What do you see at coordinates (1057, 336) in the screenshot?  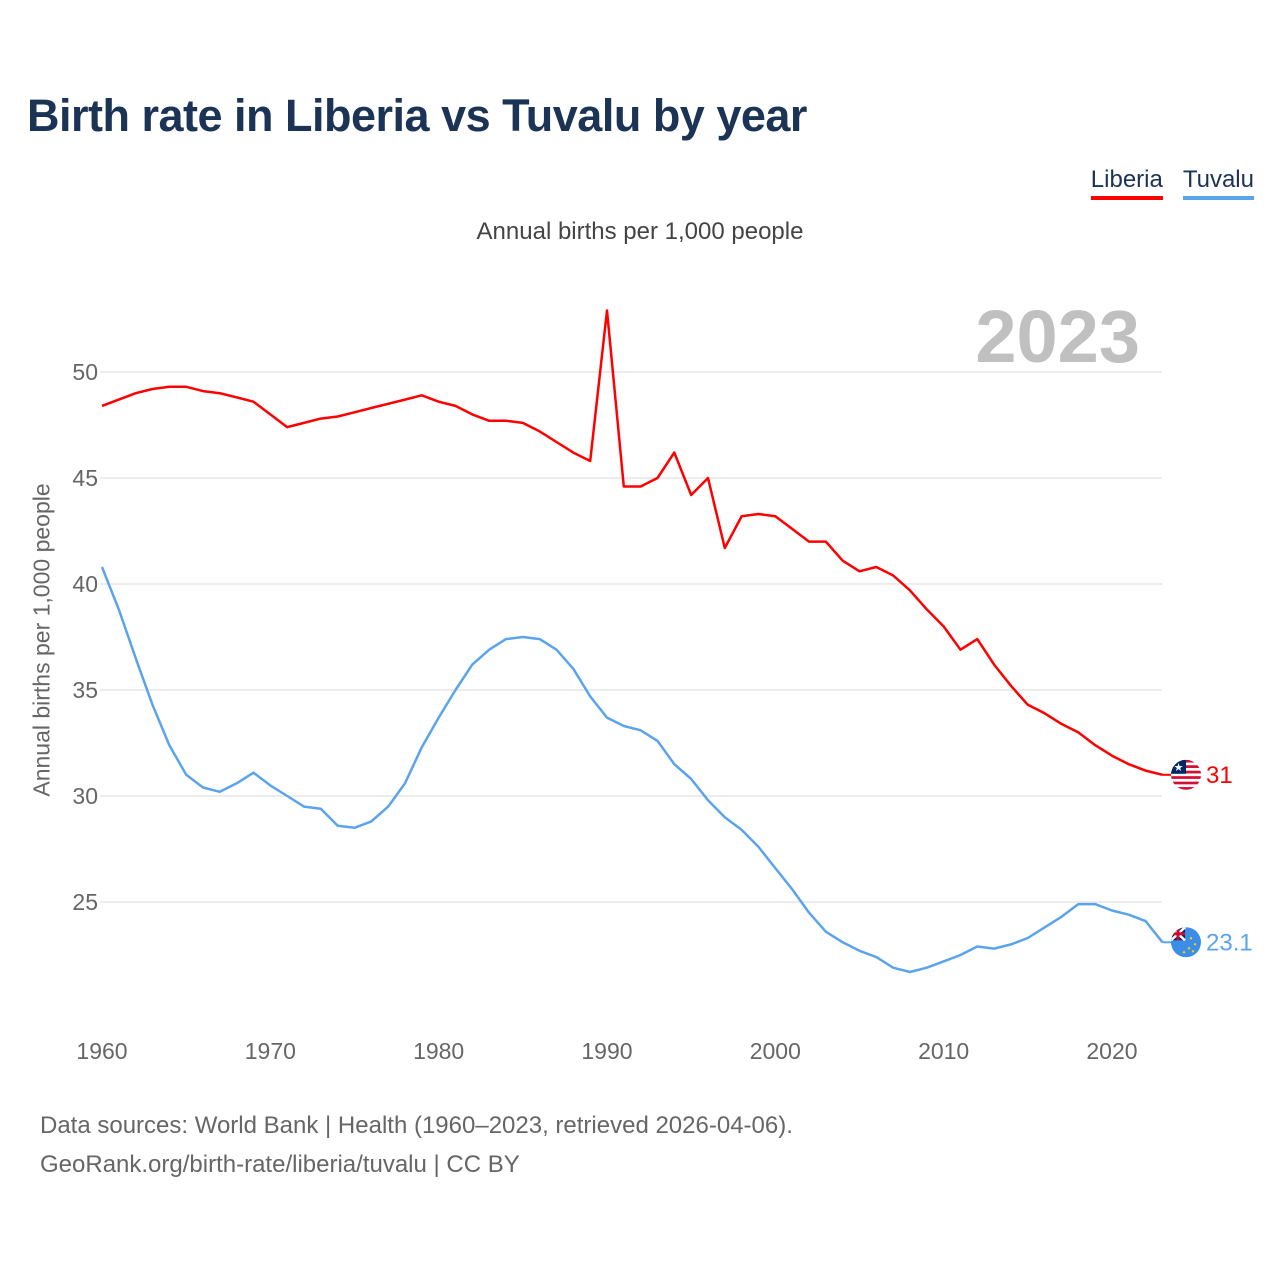 I see `current-year-label: 2023` at bounding box center [1057, 336].